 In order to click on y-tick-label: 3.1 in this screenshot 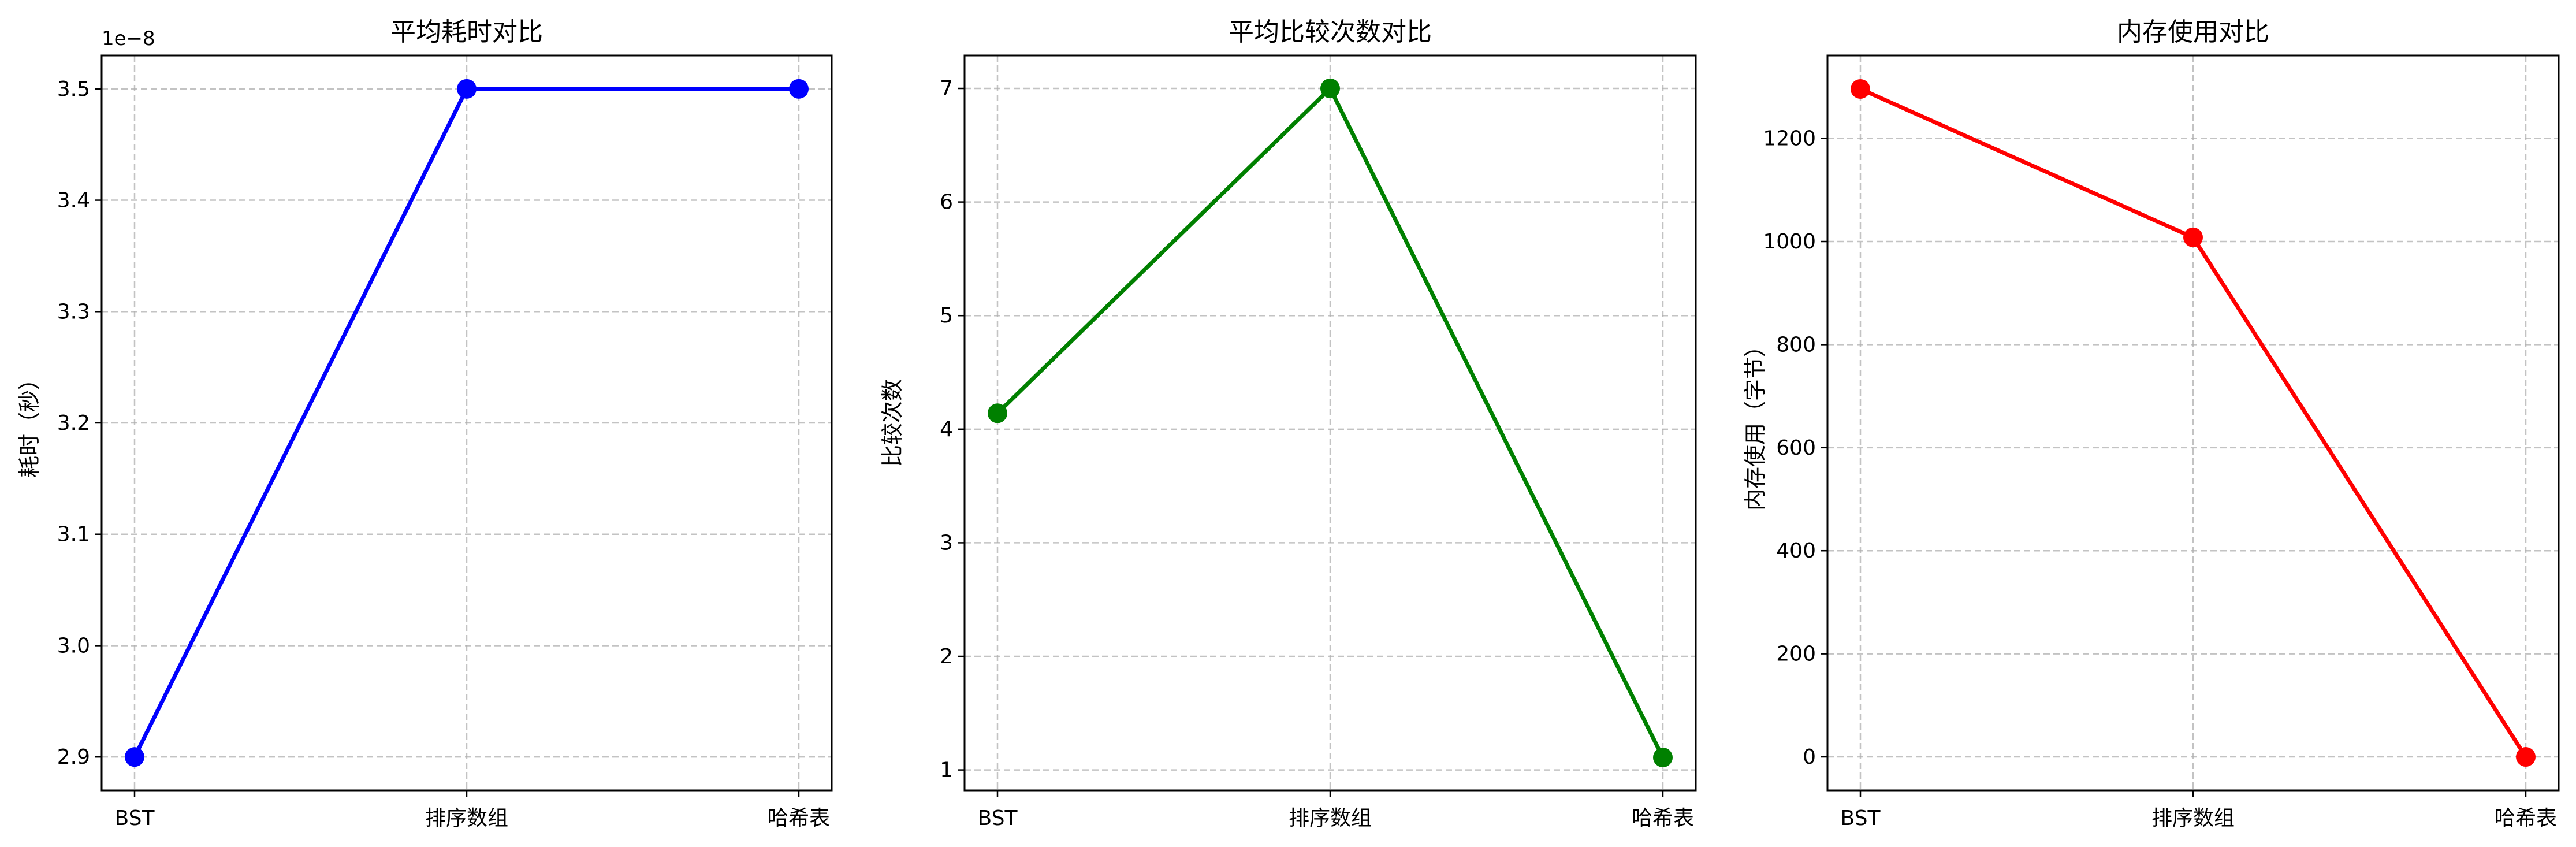, I will do `click(73, 535)`.